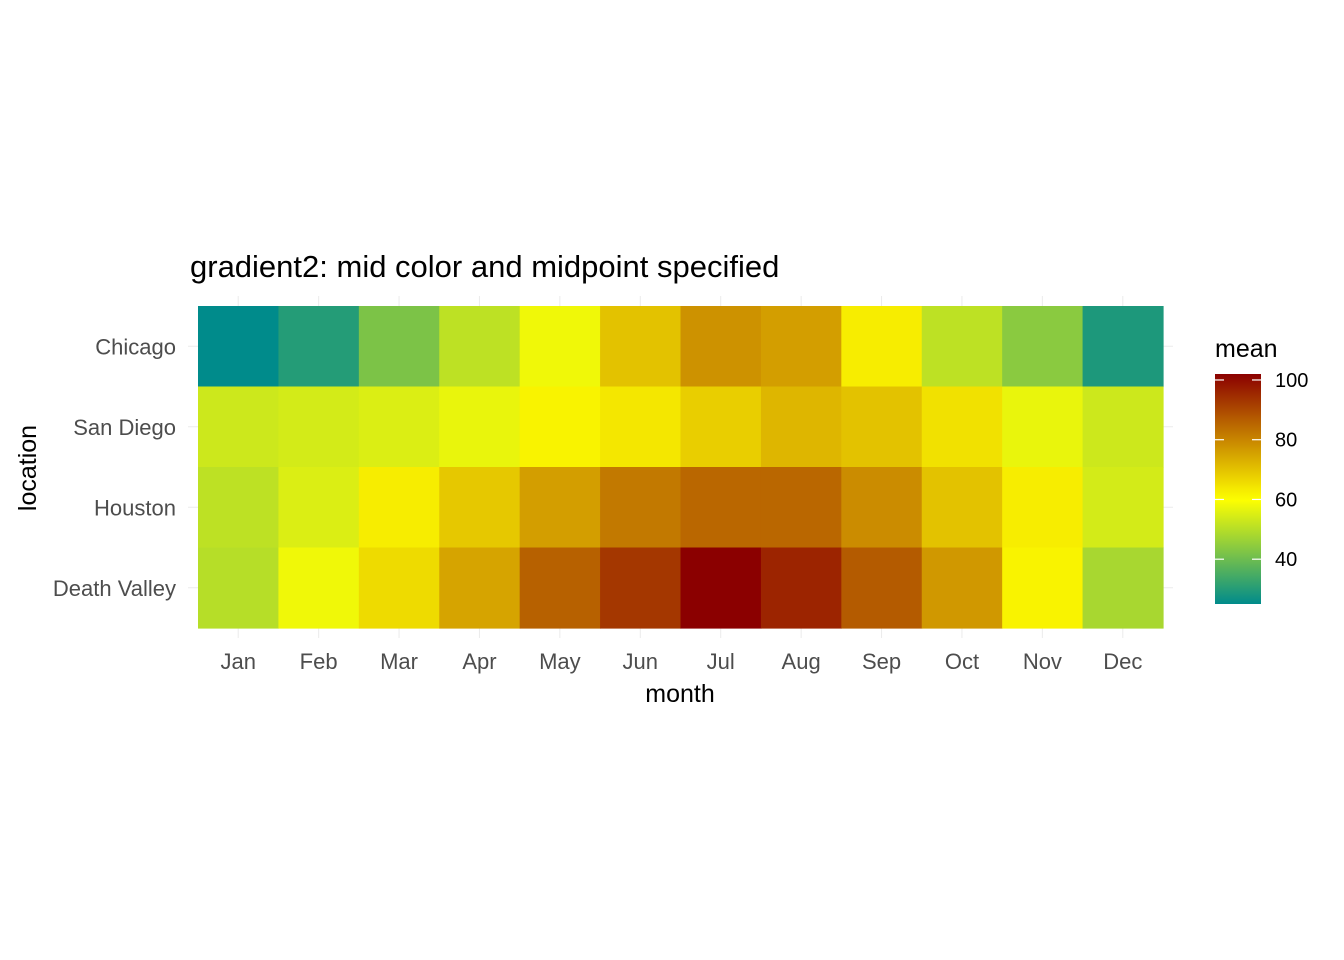  I want to click on y-axis-label: location, so click(28, 468).